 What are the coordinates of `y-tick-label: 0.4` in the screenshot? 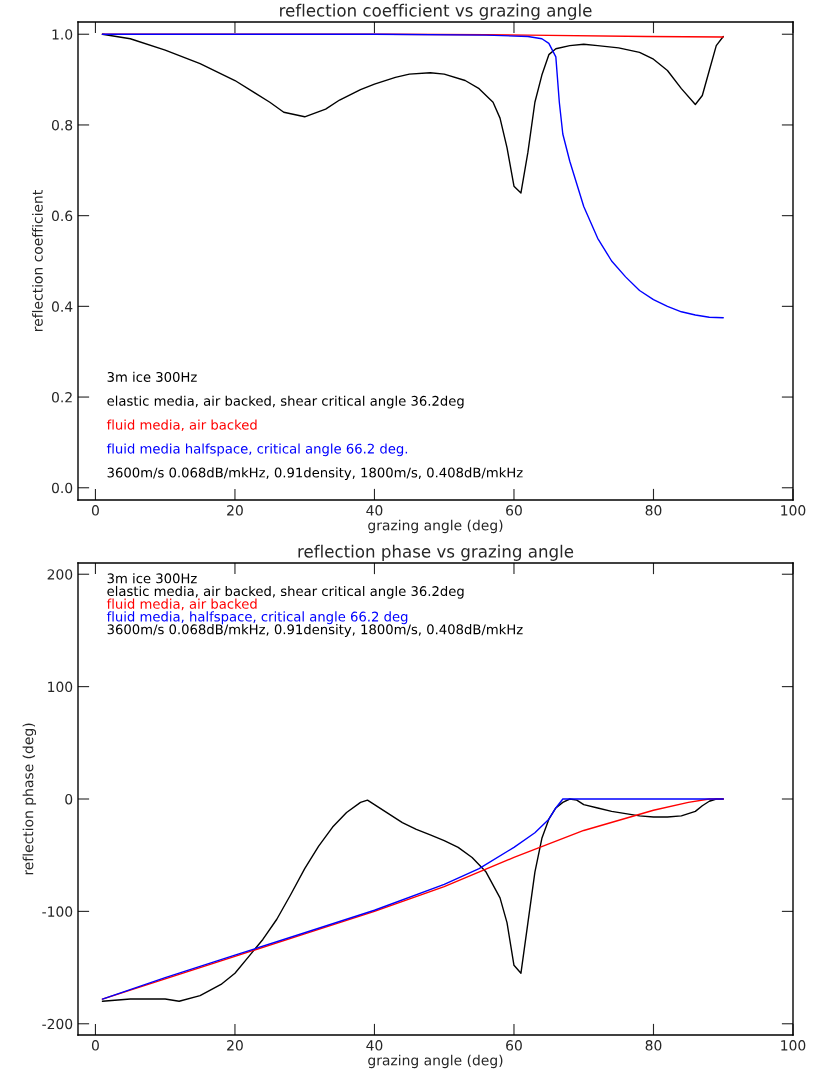 It's located at (62, 306).